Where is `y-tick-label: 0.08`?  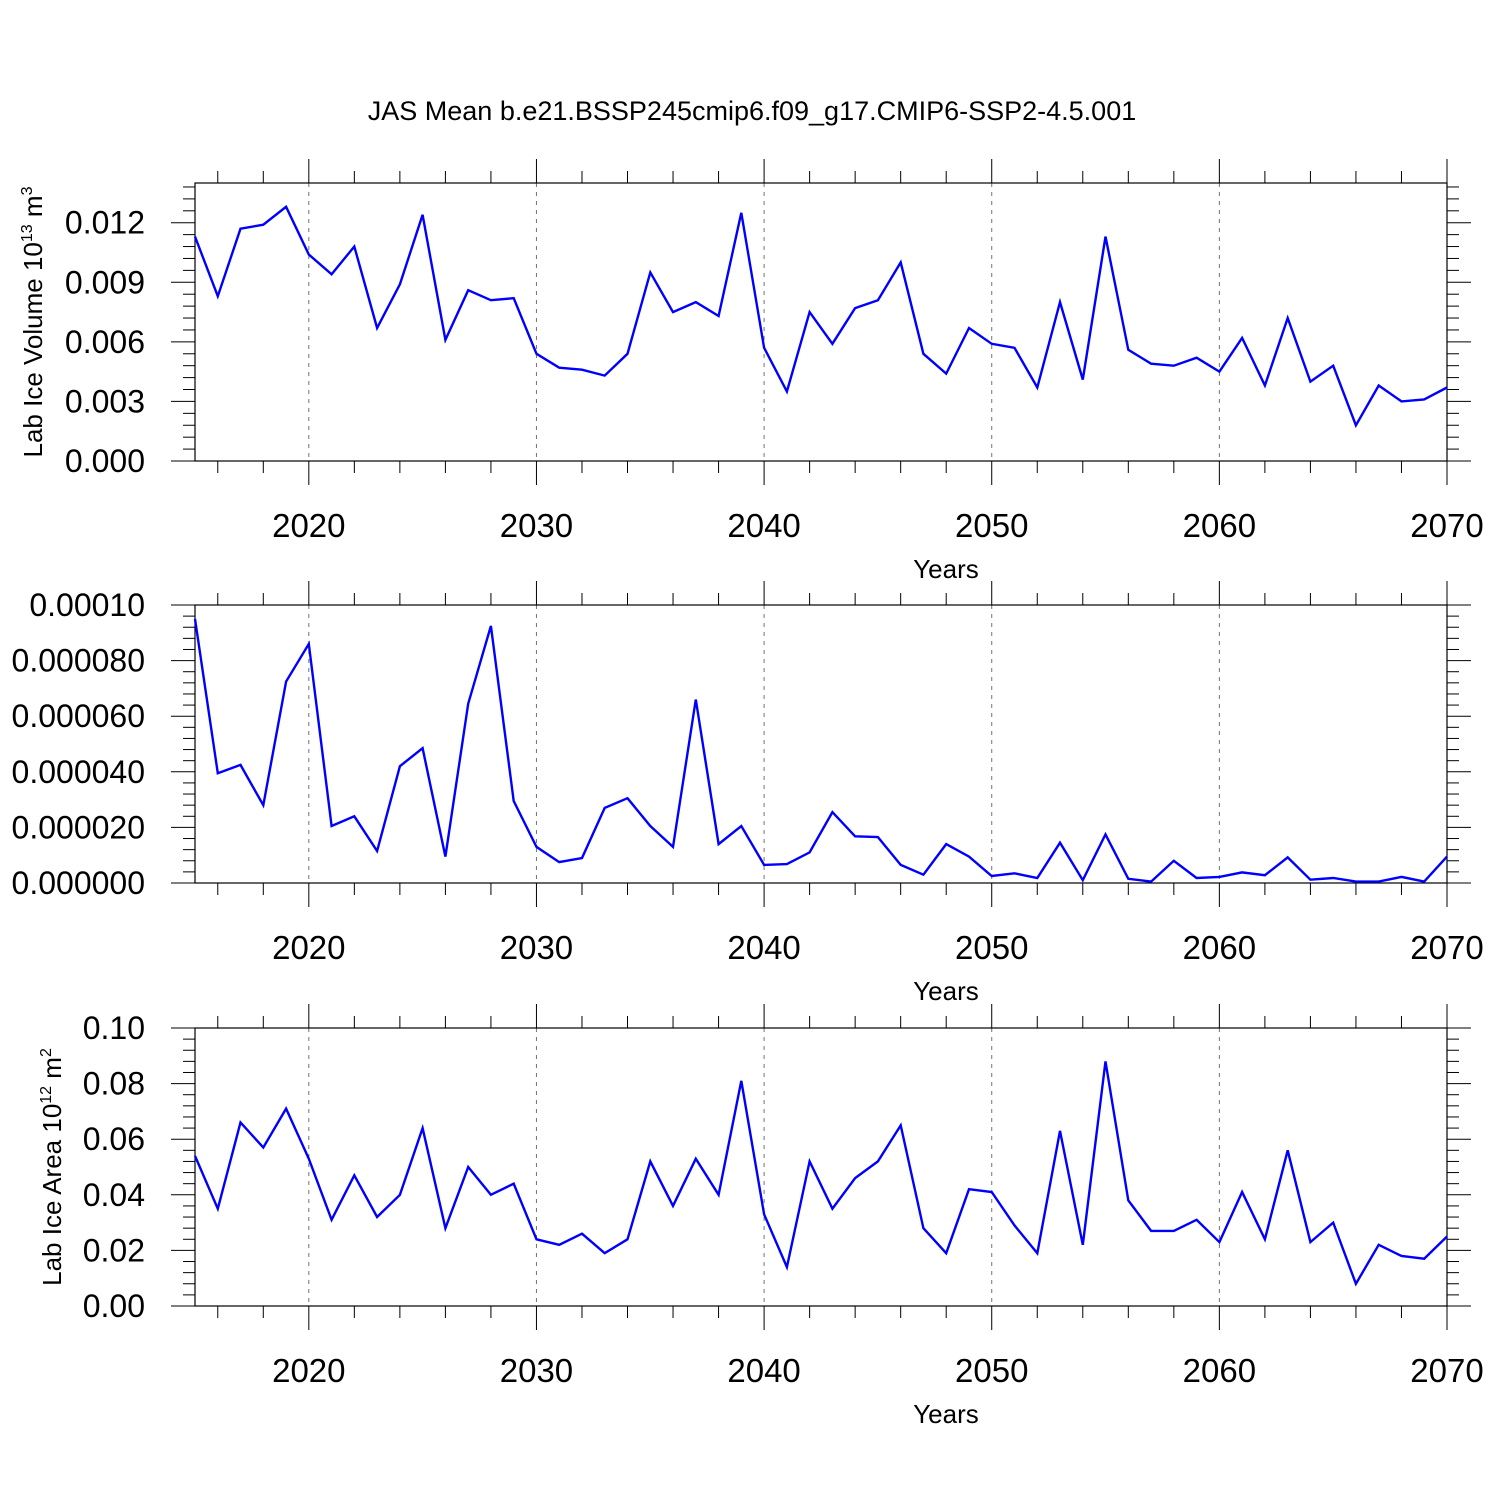 y-tick-label: 0.08 is located at coordinates (114, 1084).